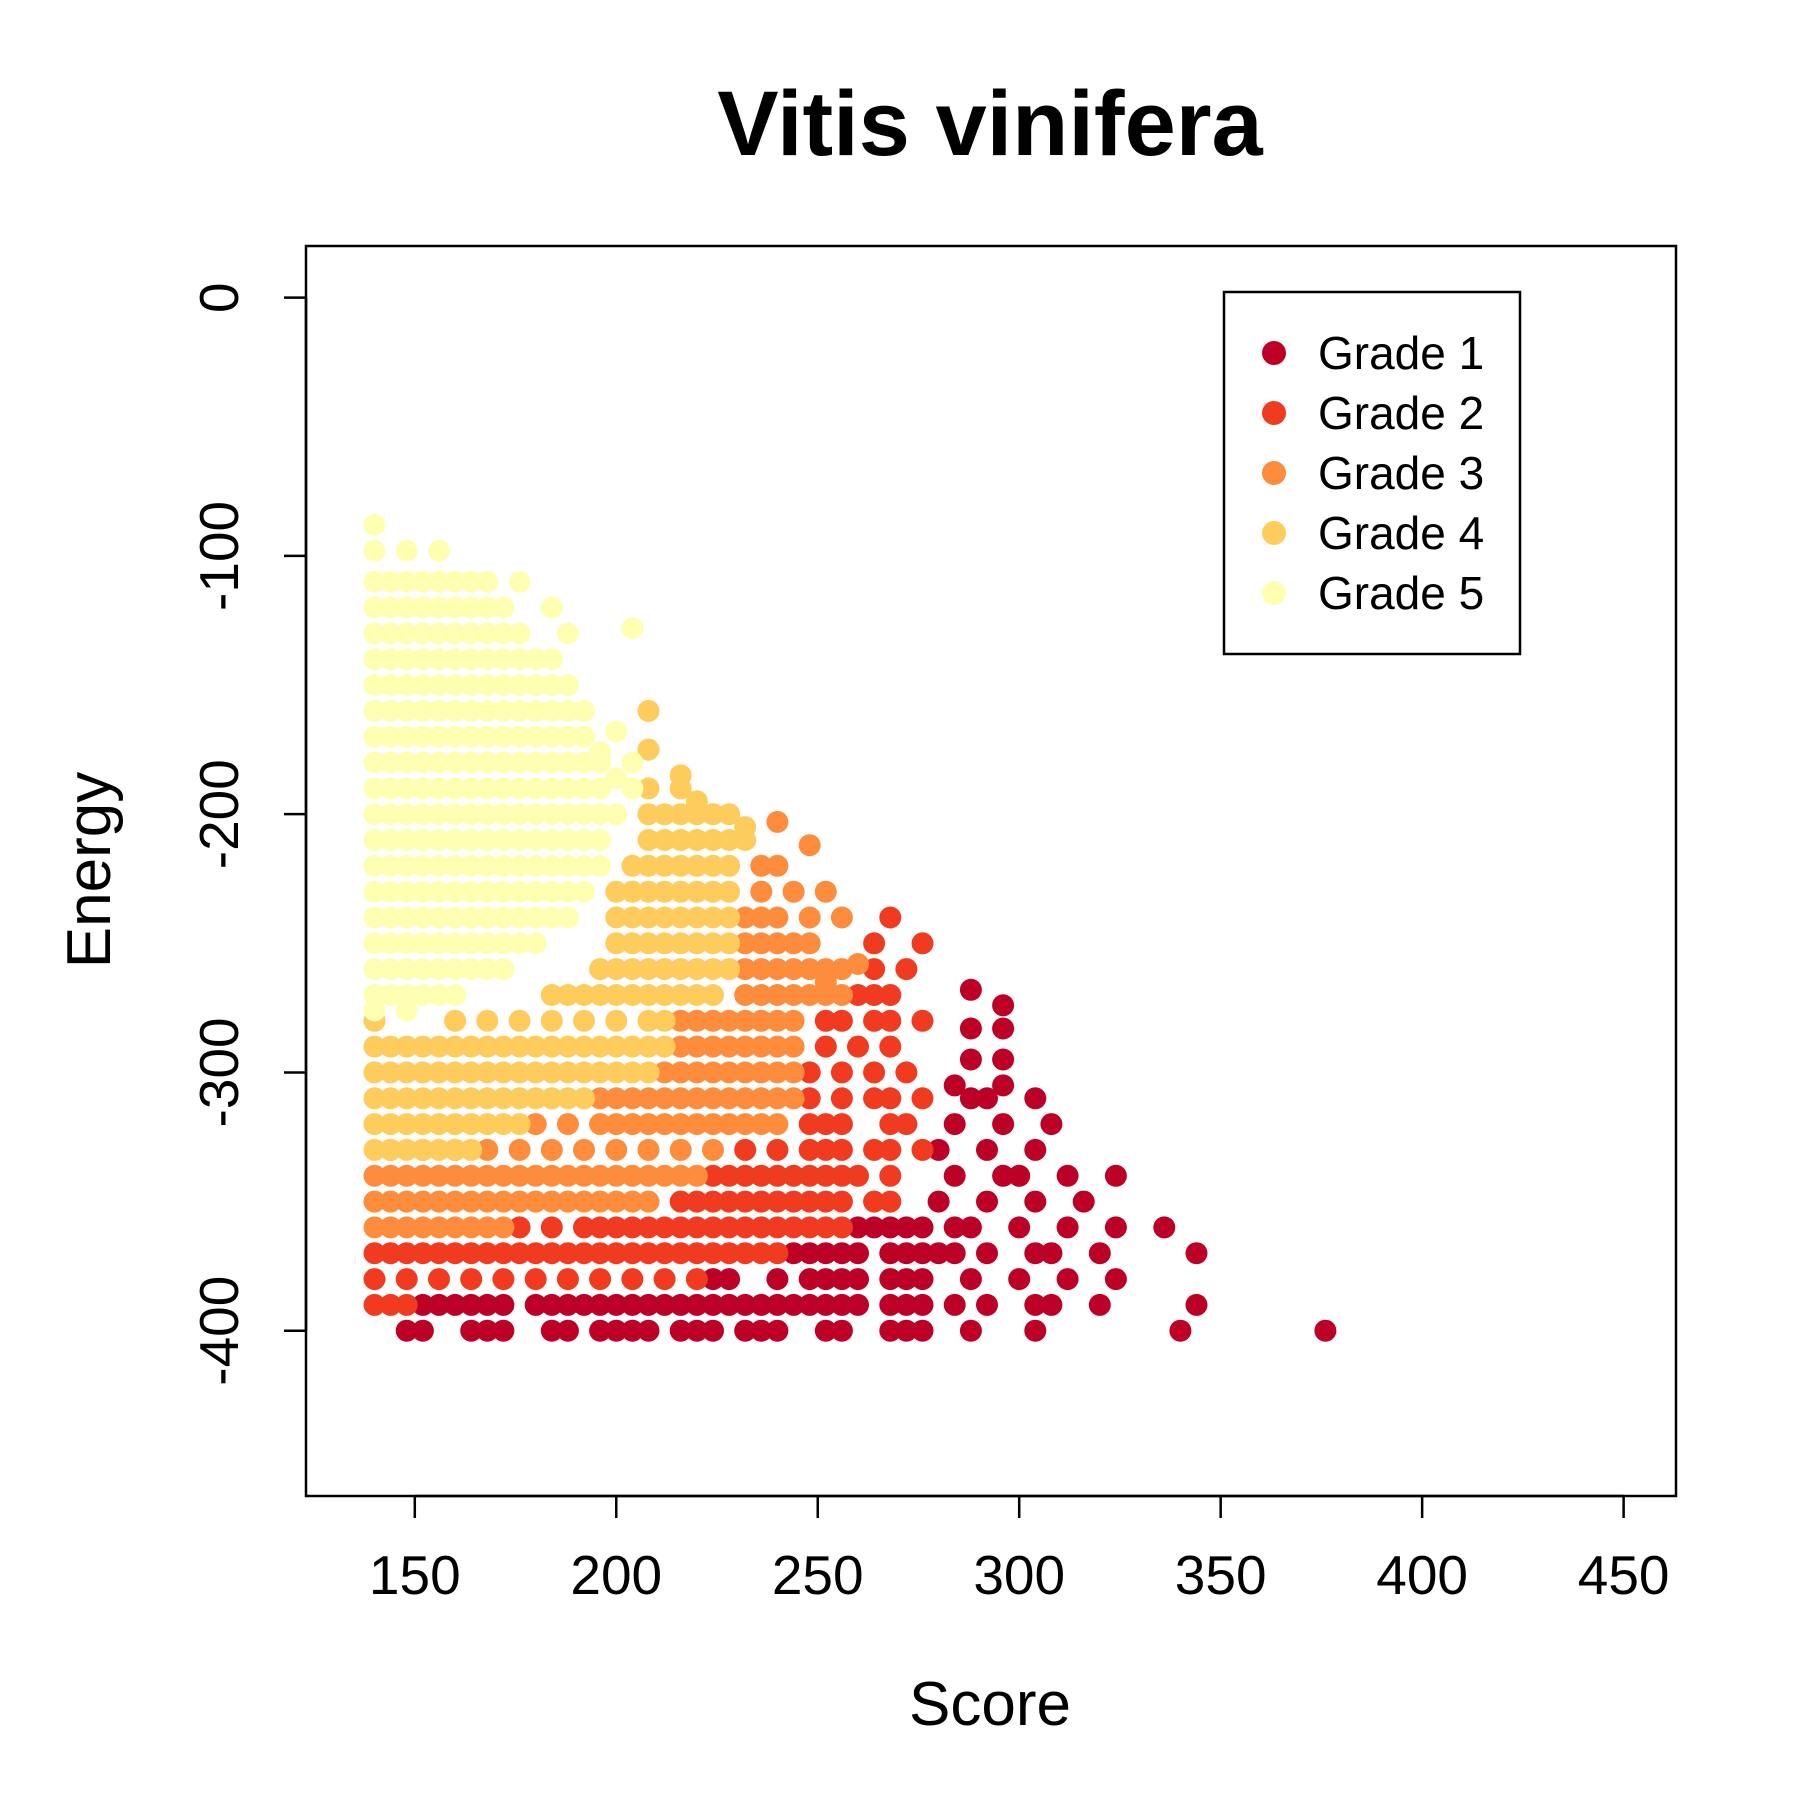 The height and width of the screenshot is (1800, 1800). What do you see at coordinates (1422, 1575) in the screenshot?
I see `x-tick-label: 400` at bounding box center [1422, 1575].